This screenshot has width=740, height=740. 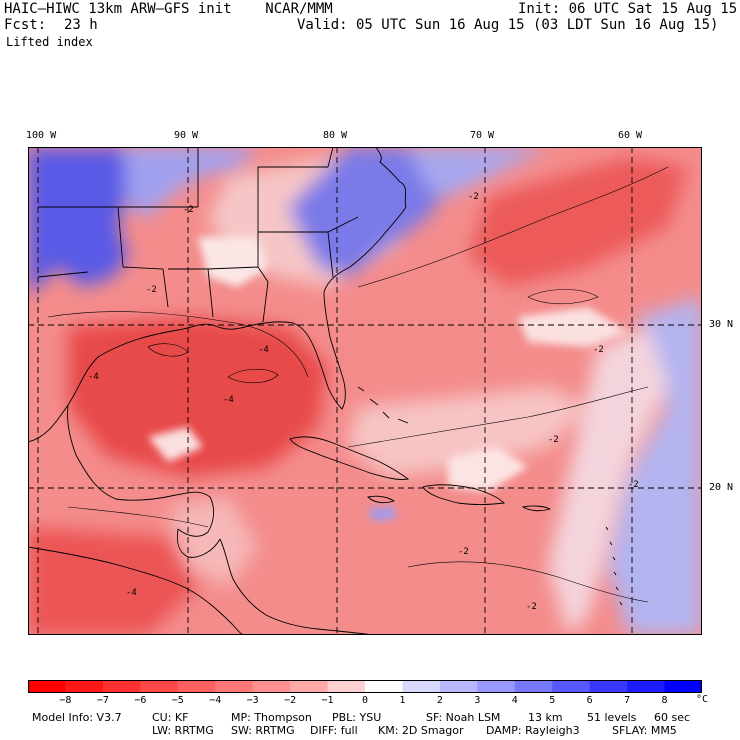 What do you see at coordinates (357, 717) in the screenshot?
I see `model-info-1-3: PBL: YSU` at bounding box center [357, 717].